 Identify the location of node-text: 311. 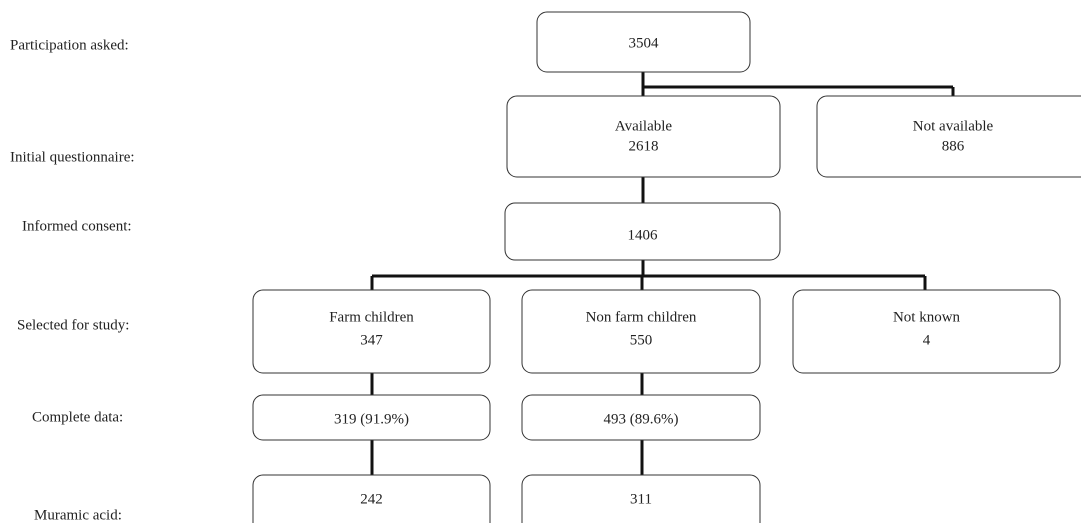
(641, 499).